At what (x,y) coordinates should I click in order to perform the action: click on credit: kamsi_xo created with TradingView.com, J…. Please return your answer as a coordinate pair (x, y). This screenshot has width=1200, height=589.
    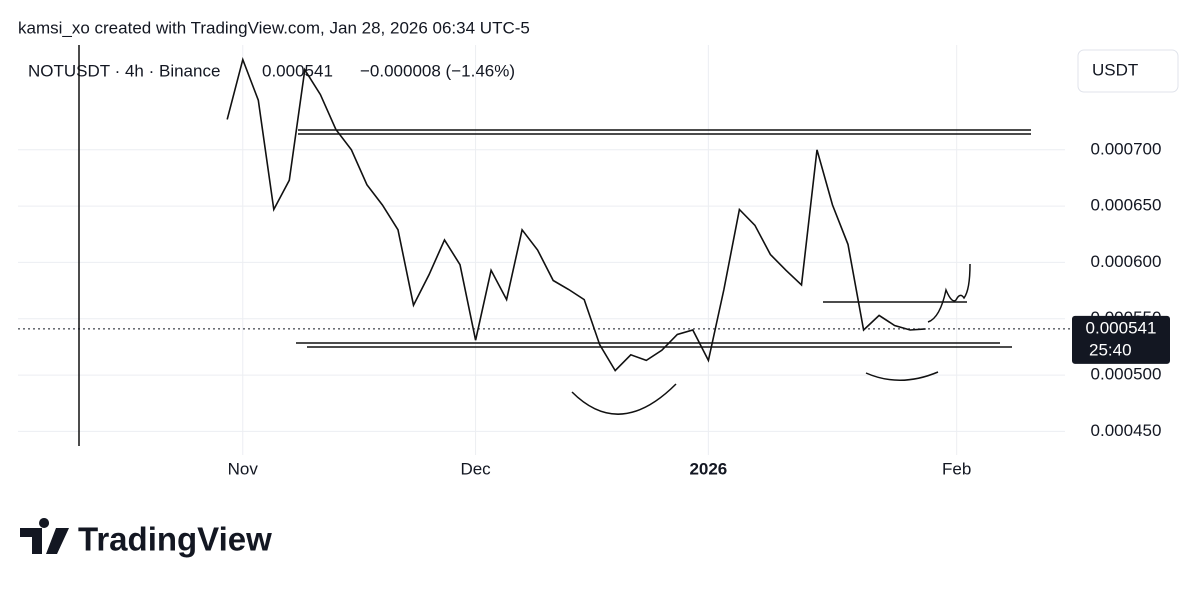
    Looking at the image, I should click on (274, 27).